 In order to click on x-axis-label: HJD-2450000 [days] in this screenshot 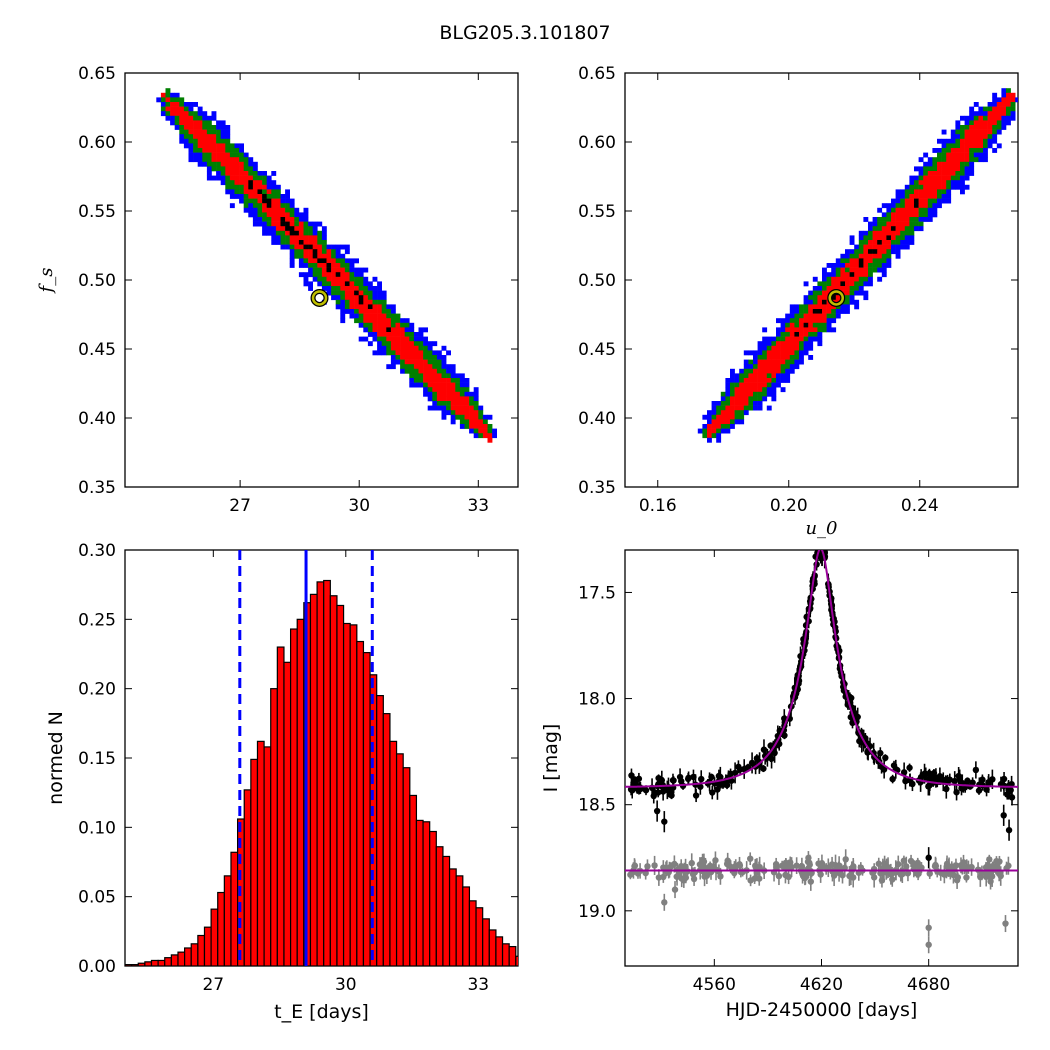, I will do `click(822, 1010)`.